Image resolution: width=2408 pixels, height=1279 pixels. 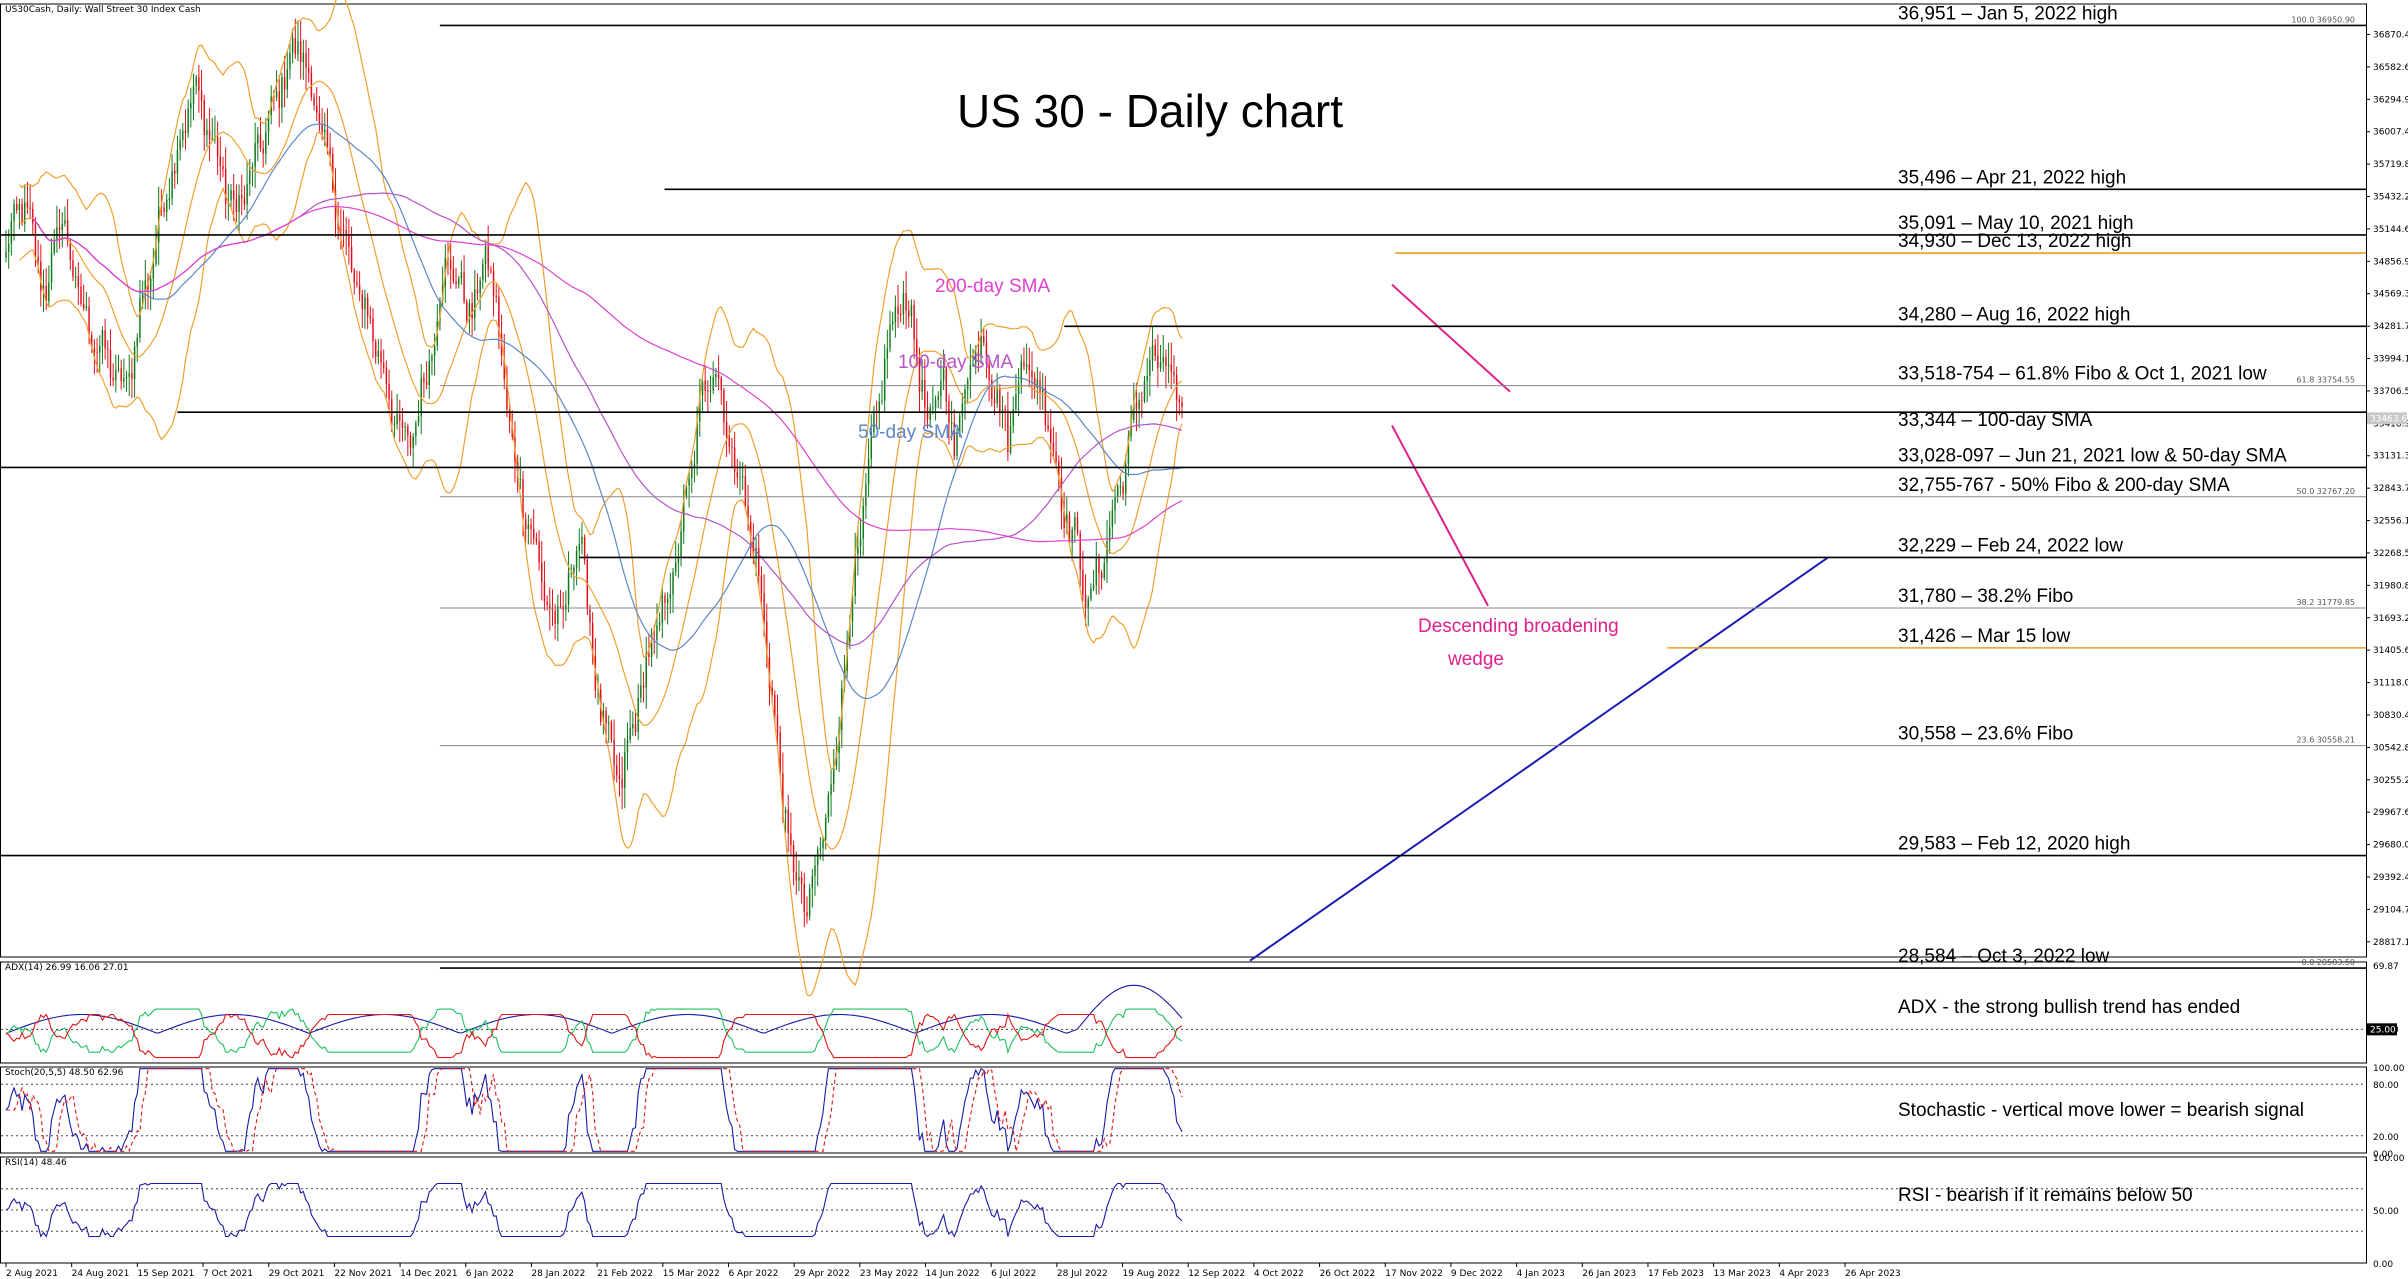 What do you see at coordinates (2390, 748) in the screenshot?
I see `price-tick-label: 30542.84` at bounding box center [2390, 748].